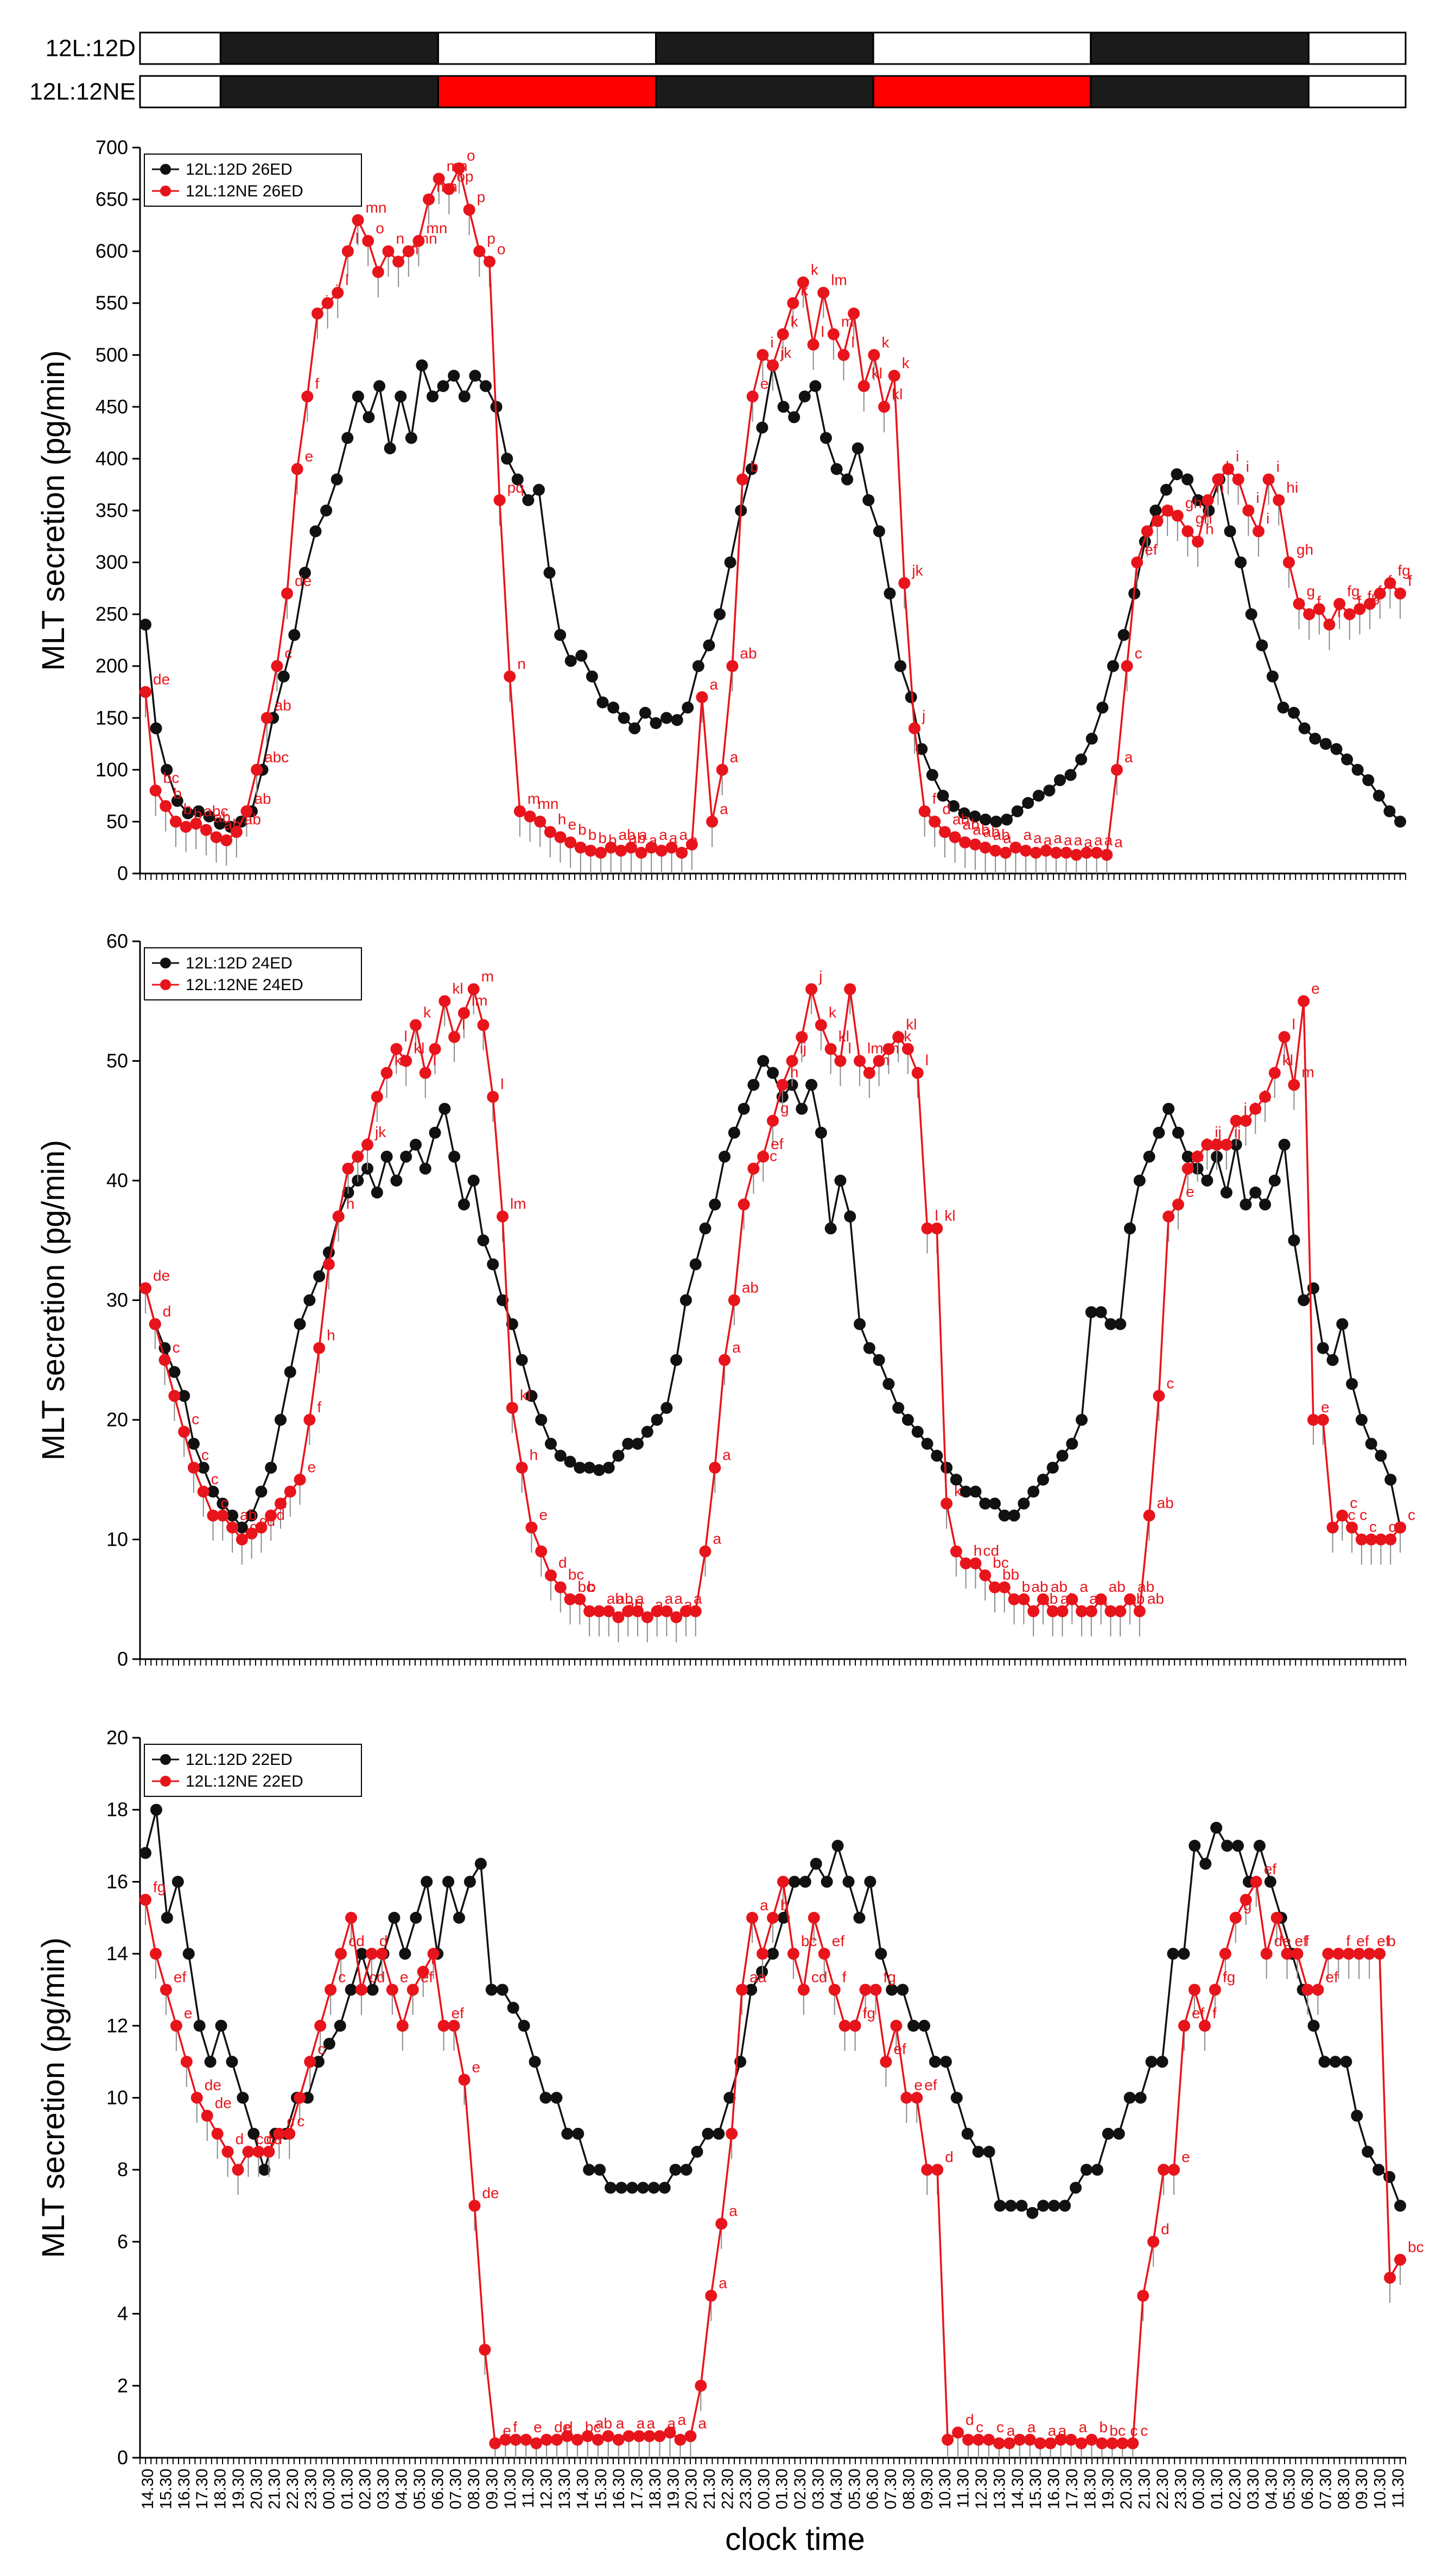  Describe the element at coordinates (117, 941) in the screenshot. I see `y-tick-label: 60` at that location.